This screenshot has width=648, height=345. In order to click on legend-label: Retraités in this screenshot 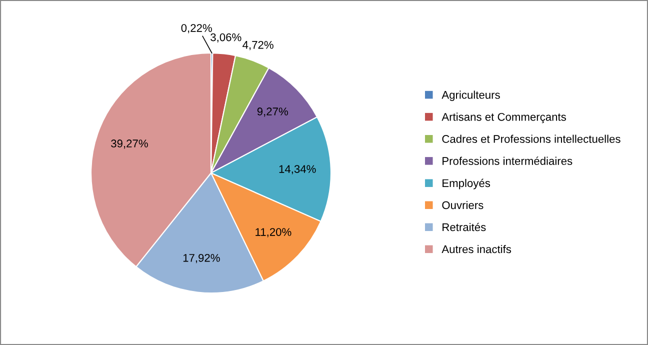, I will do `click(464, 227)`.